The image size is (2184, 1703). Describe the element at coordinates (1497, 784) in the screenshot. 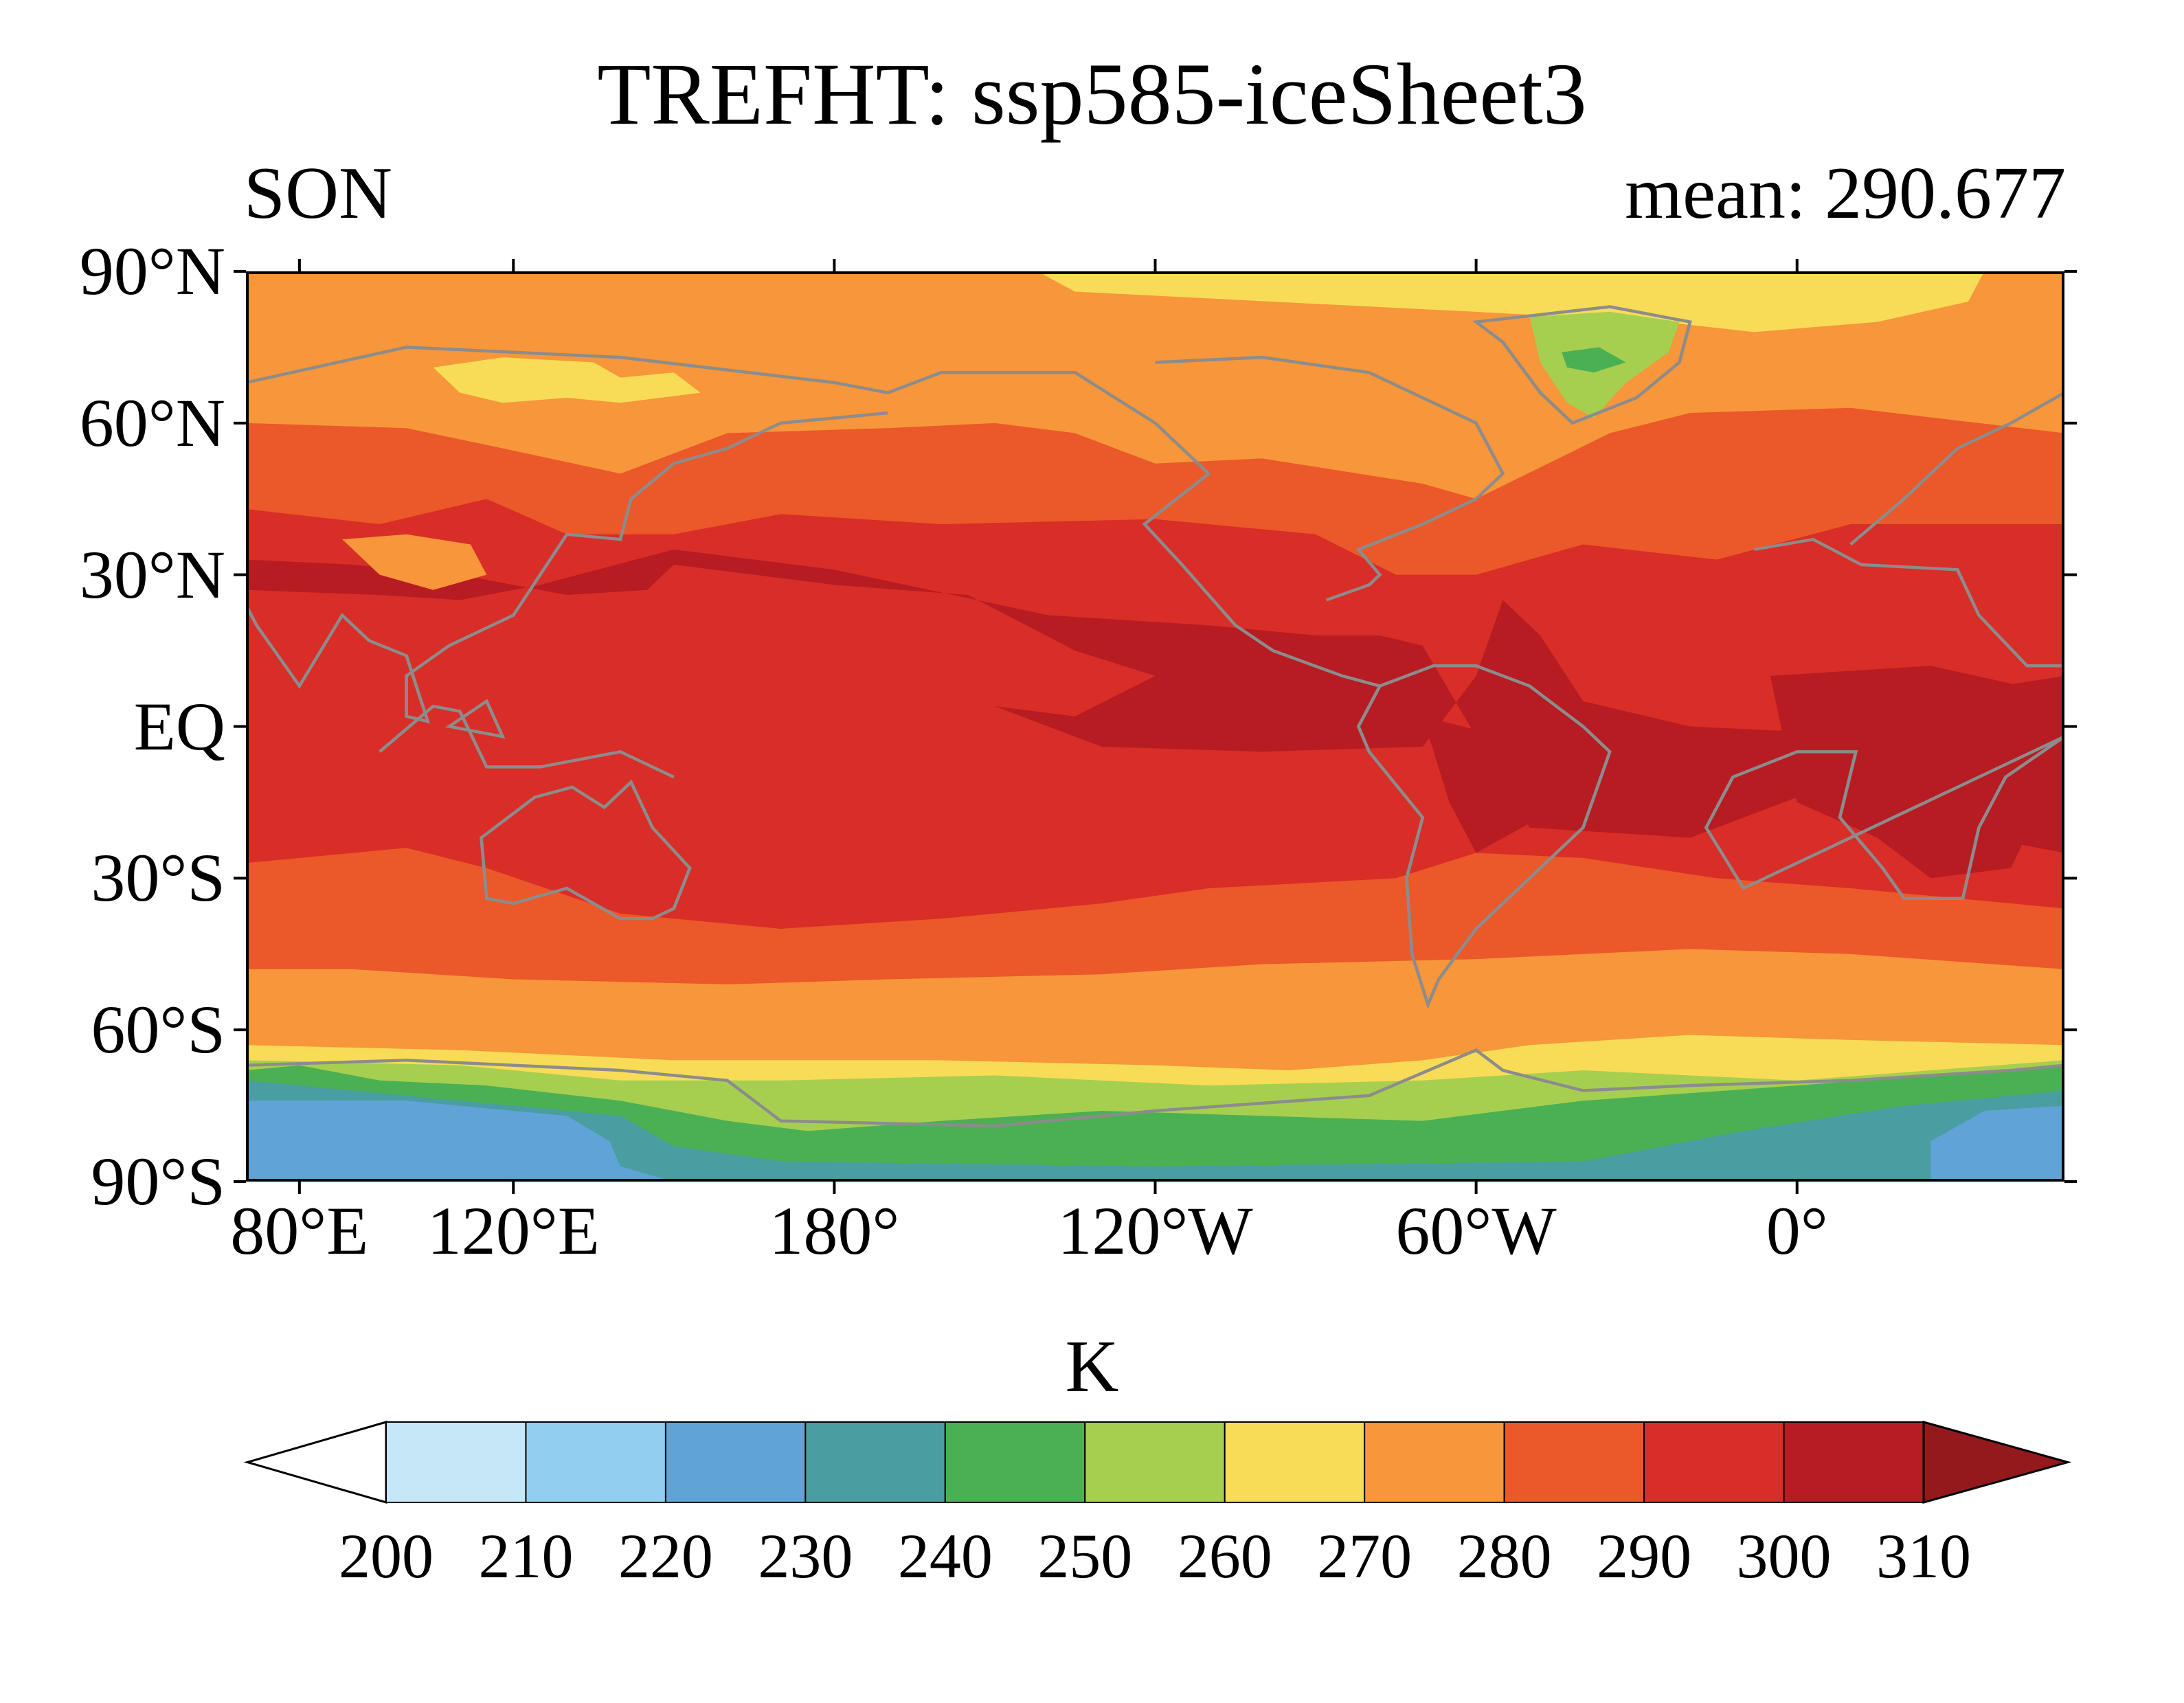

I see `band-300-310-s-america` at that location.